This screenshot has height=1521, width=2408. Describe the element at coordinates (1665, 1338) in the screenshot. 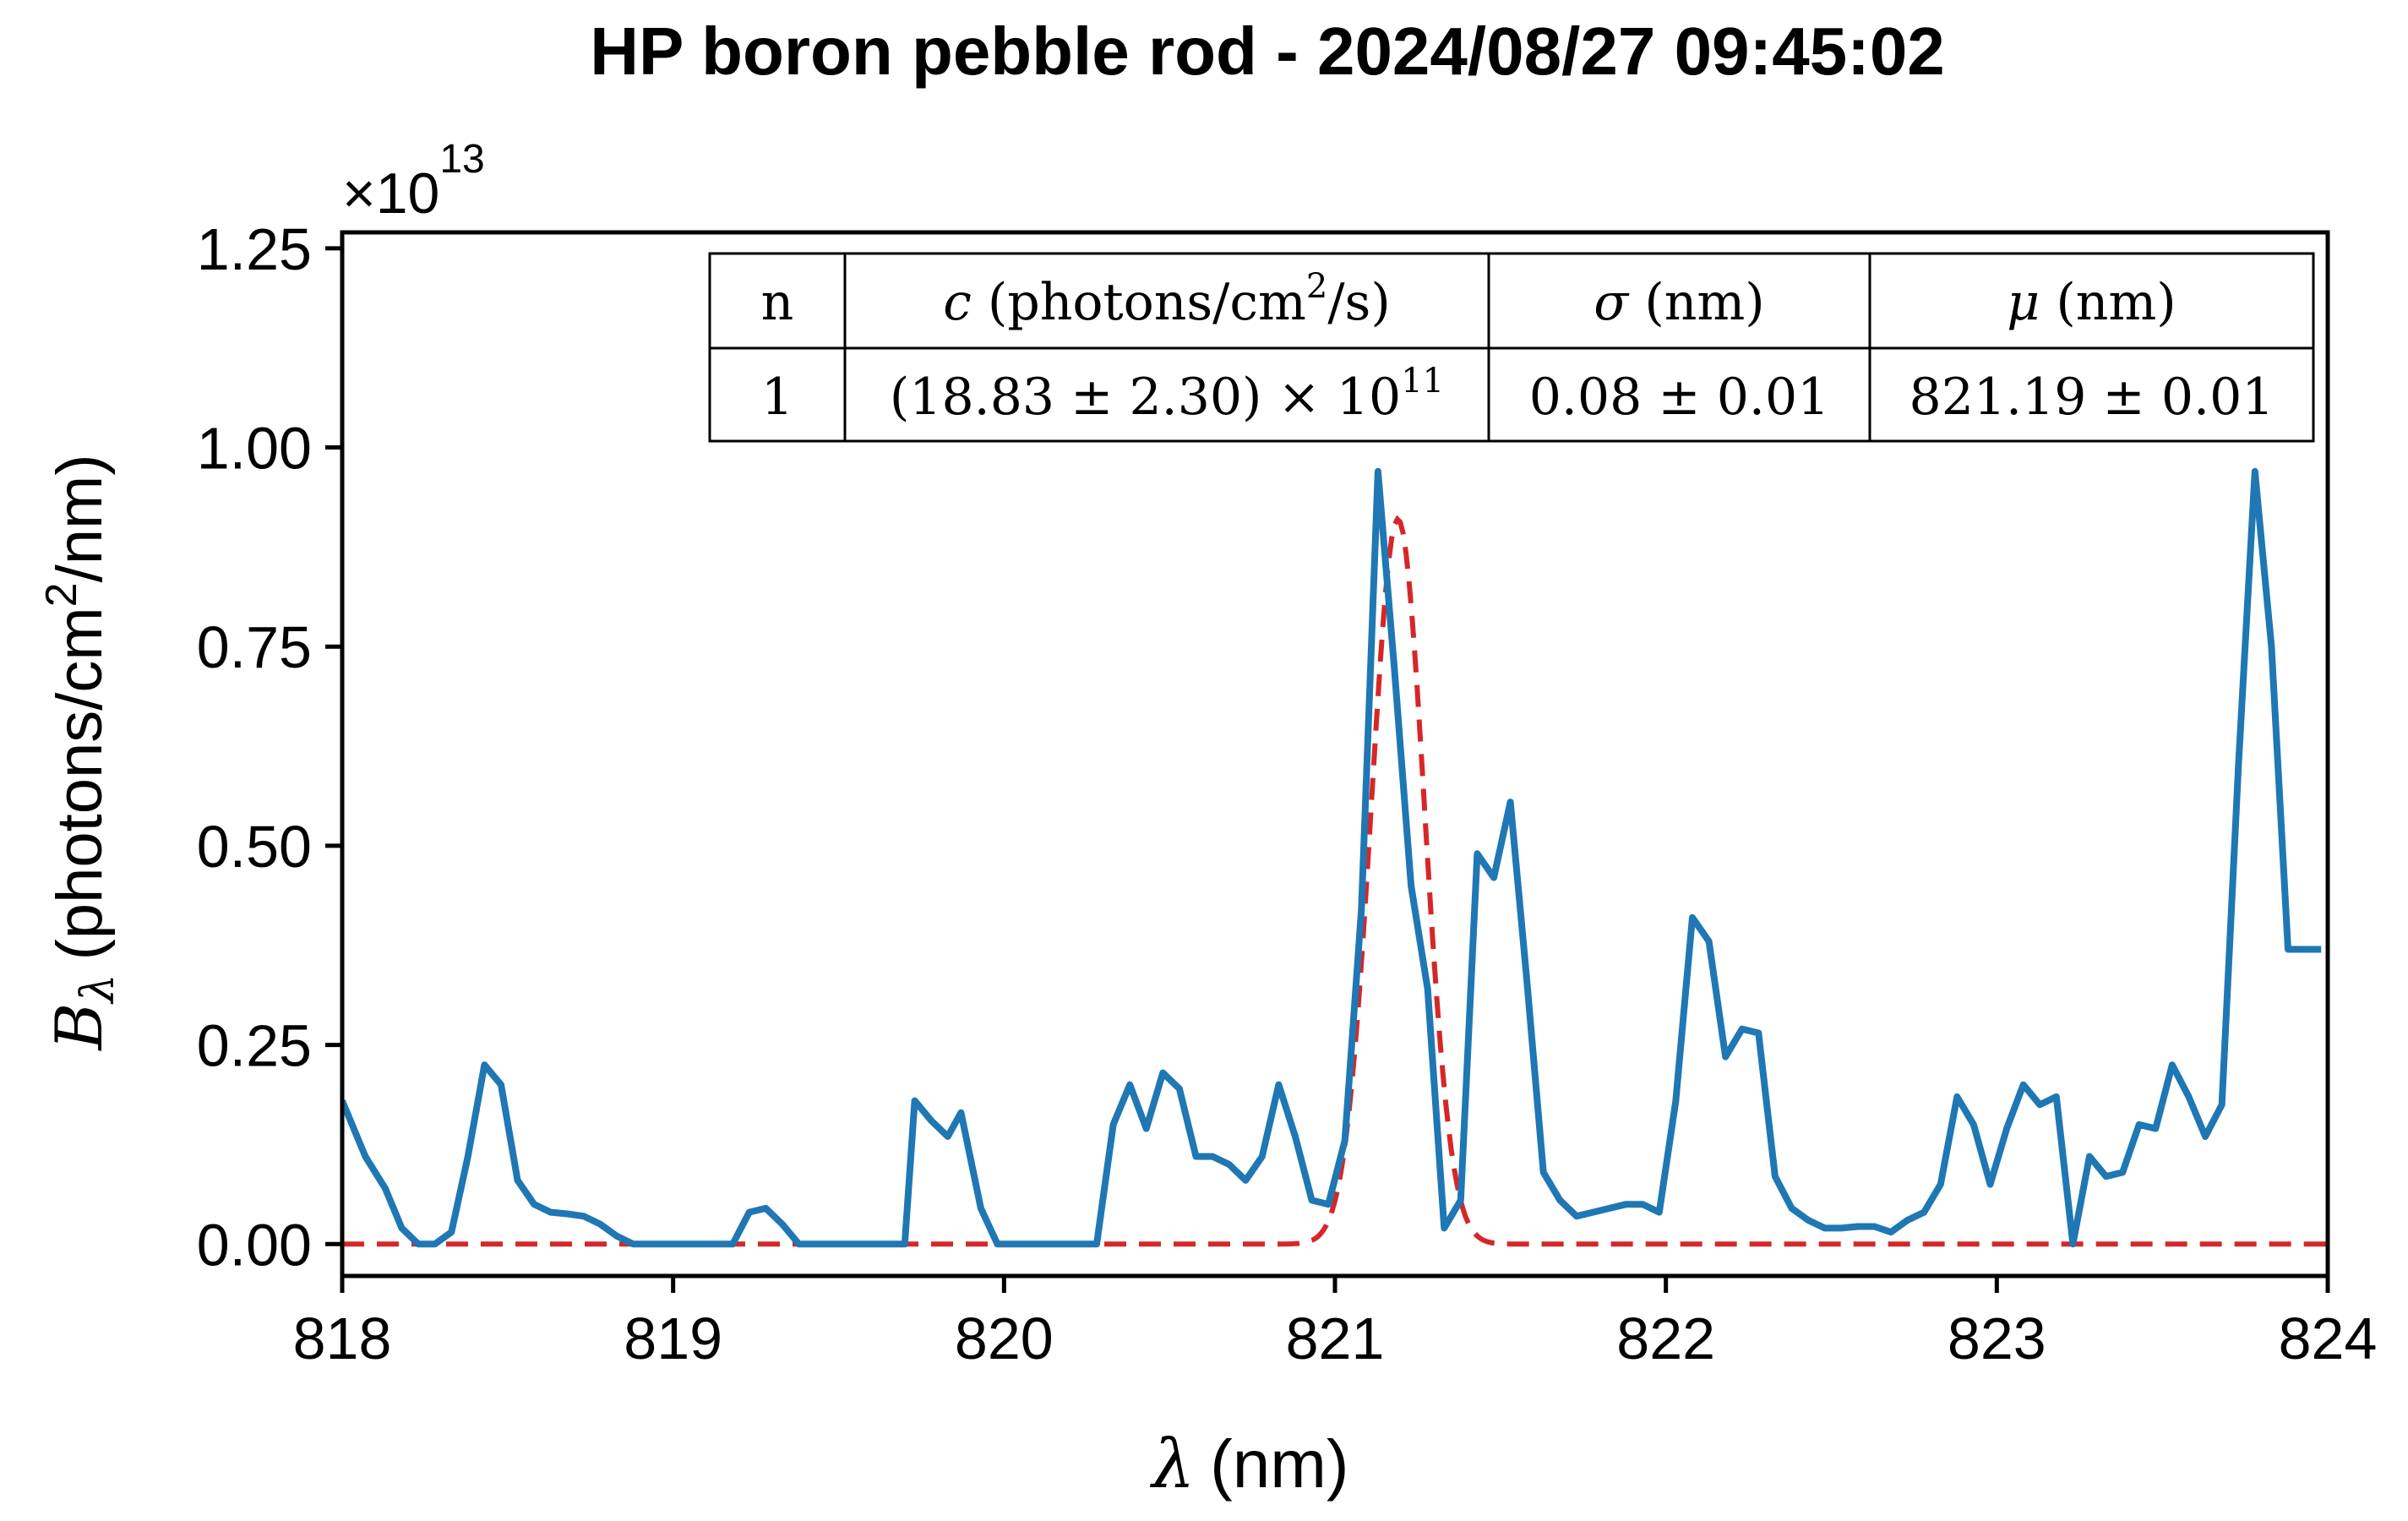

I see `x-tick-label: 822` at that location.